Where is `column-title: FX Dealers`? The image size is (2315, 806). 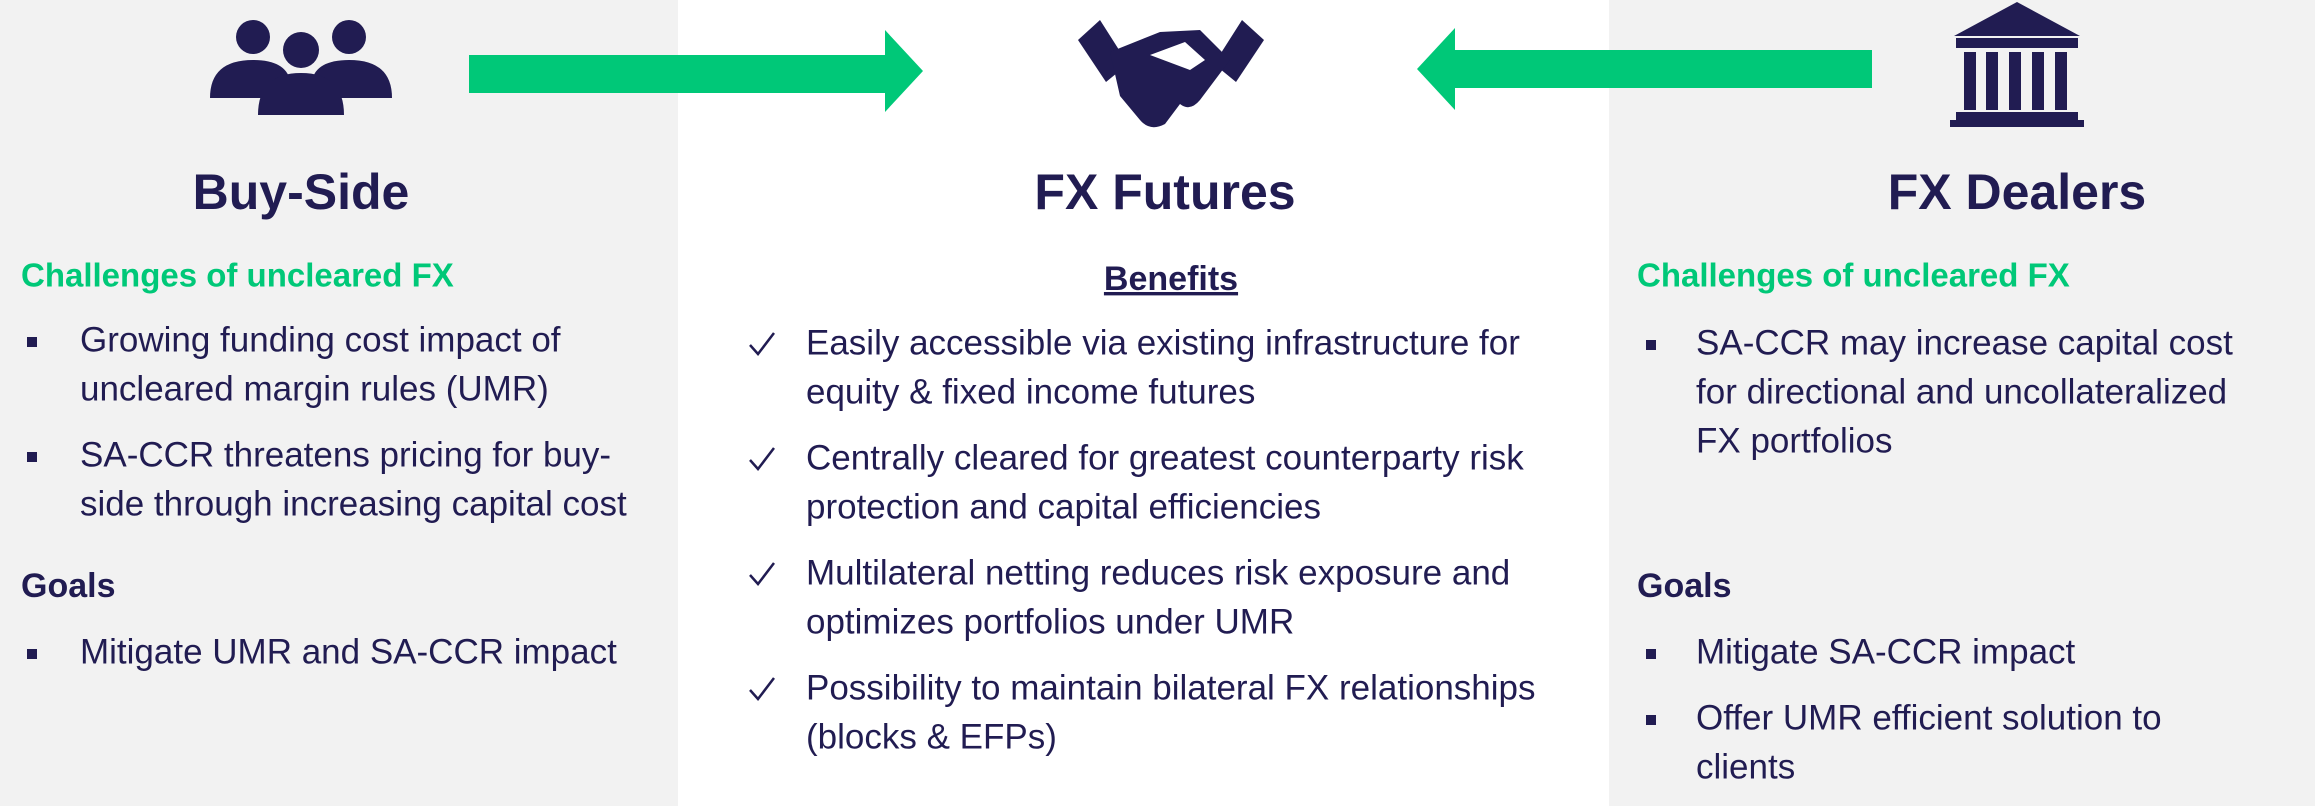
column-title: FX Dealers is located at coordinates (2017, 192).